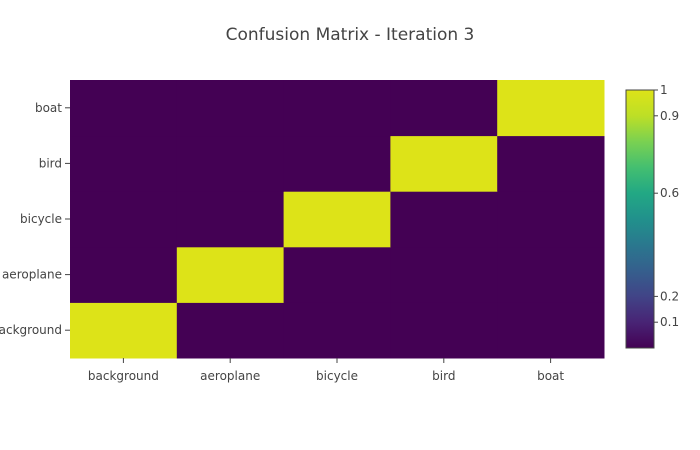  I want to click on colorbar-tick-label: 0.9, so click(669, 116).